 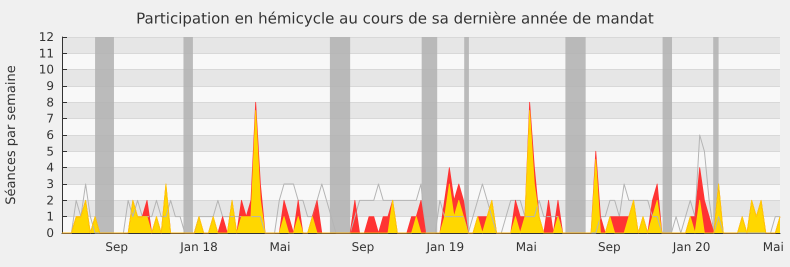 What do you see at coordinates (50, 151) in the screenshot?
I see `y-tick-label: 5` at bounding box center [50, 151].